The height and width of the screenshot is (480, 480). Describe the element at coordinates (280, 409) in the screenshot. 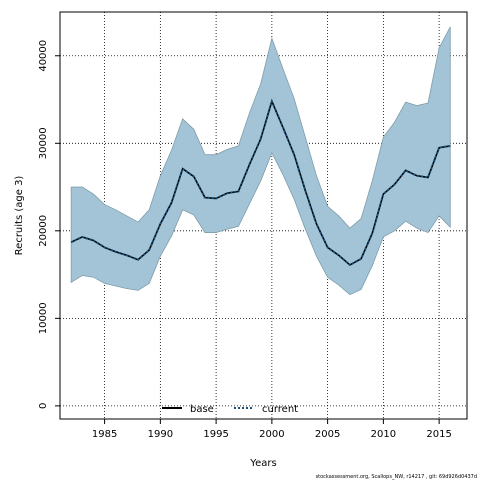

I see `legend-label-current: current` at that location.